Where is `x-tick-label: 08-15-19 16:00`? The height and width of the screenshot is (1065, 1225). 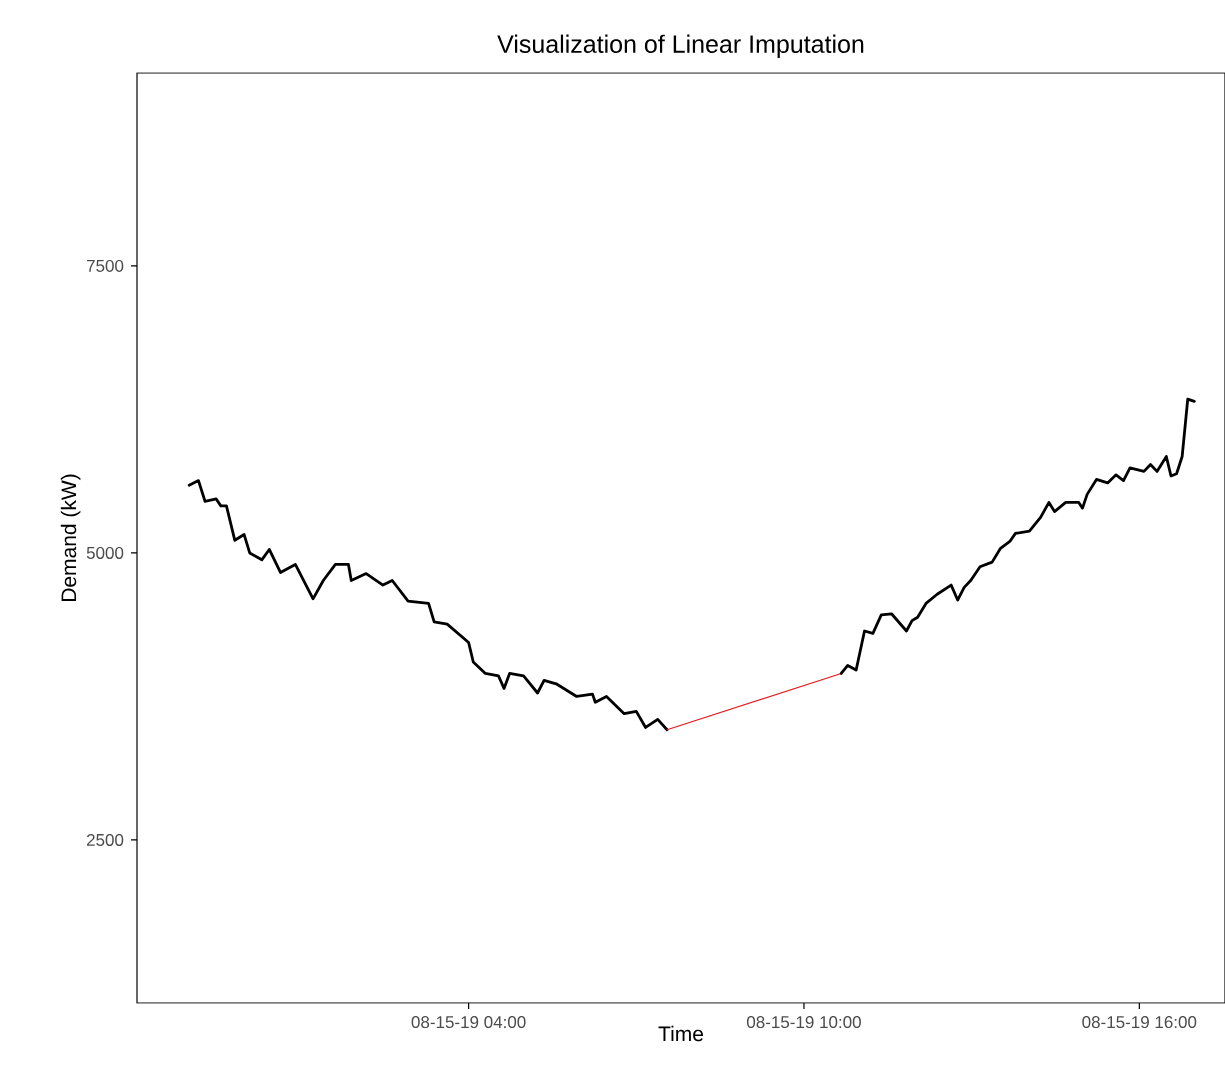
x-tick-label: 08-15-19 16:00 is located at coordinates (1139, 1022).